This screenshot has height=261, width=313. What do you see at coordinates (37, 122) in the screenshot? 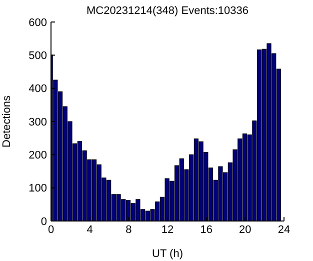
I see `y-tick-label: 300` at bounding box center [37, 122].